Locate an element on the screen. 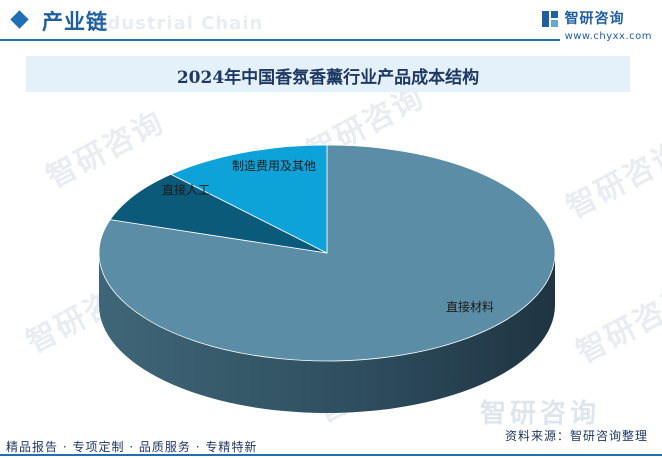 This screenshot has width=662, height=458. watermark-brand: 智研咨询 is located at coordinates (540, 414).